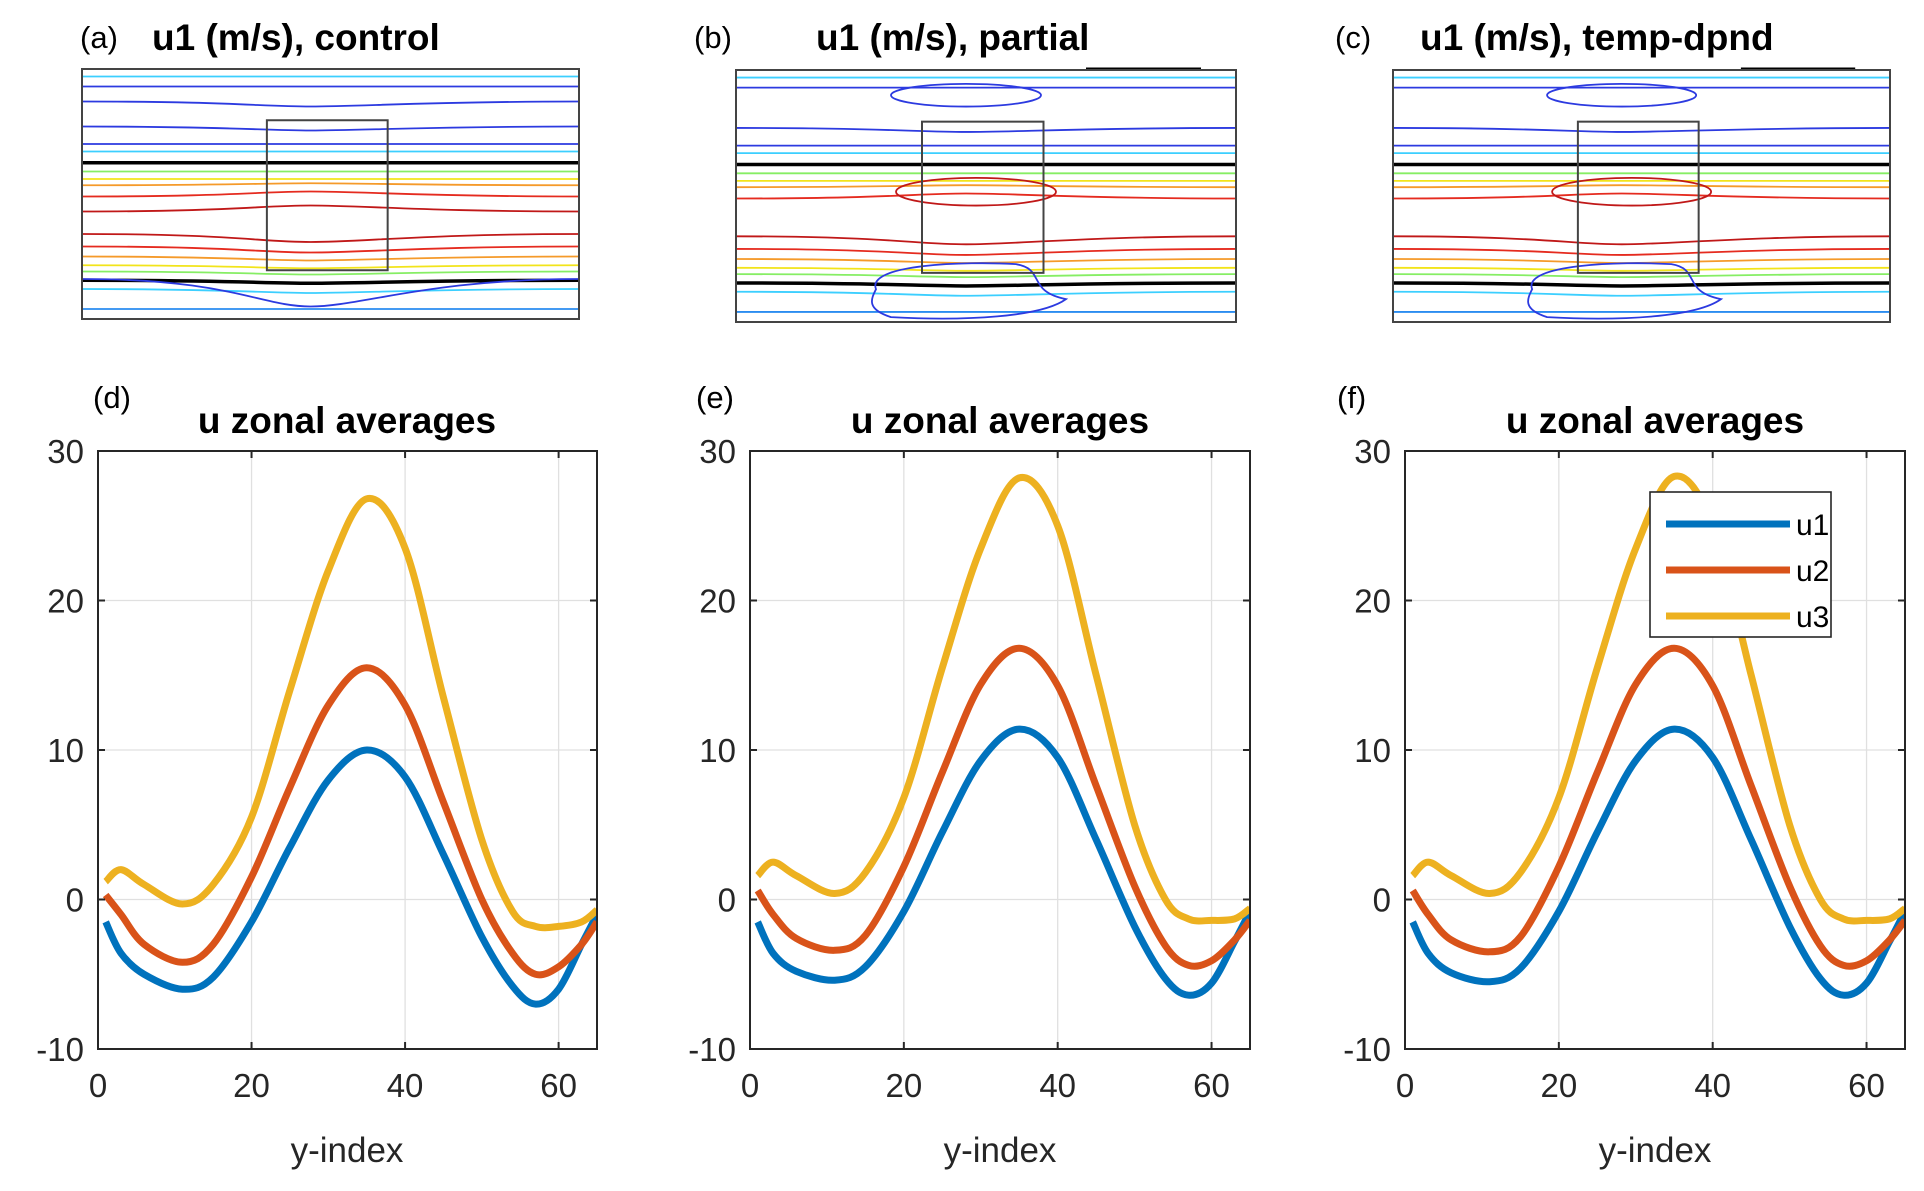 The image size is (1924, 1191). Describe the element at coordinates (1000, 420) in the screenshot. I see `chart-title-e: u zonal averages` at that location.